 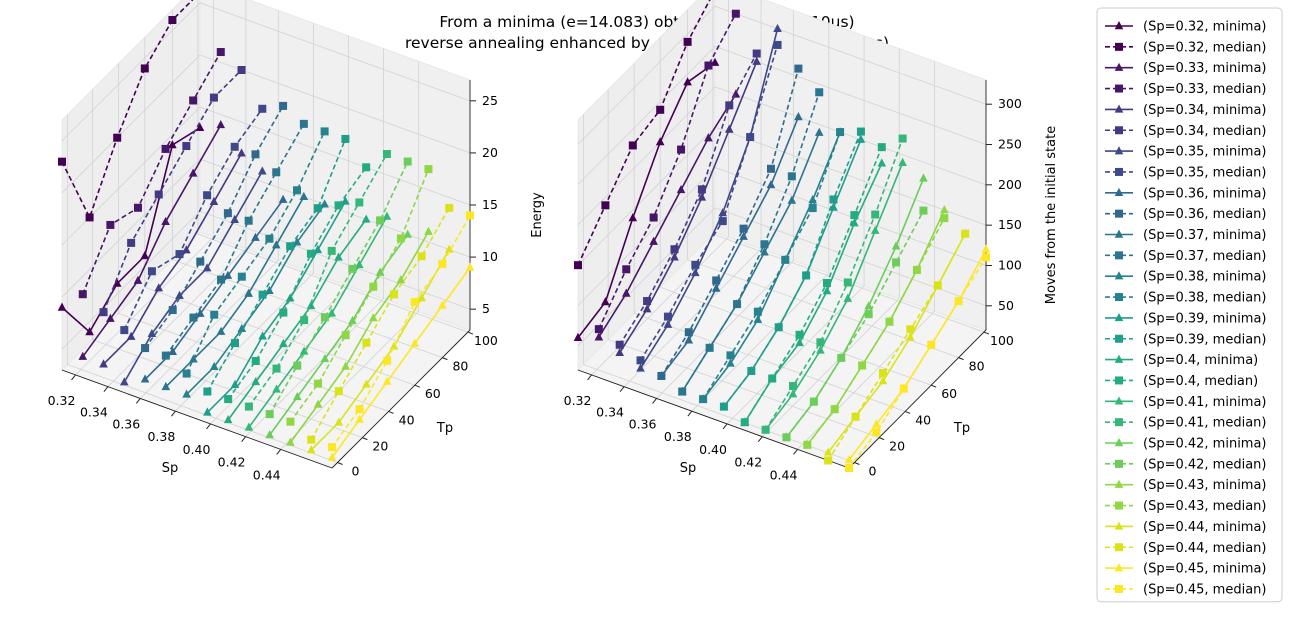 What do you see at coordinates (490, 152) in the screenshot?
I see `z-tick-label: 20` at bounding box center [490, 152].